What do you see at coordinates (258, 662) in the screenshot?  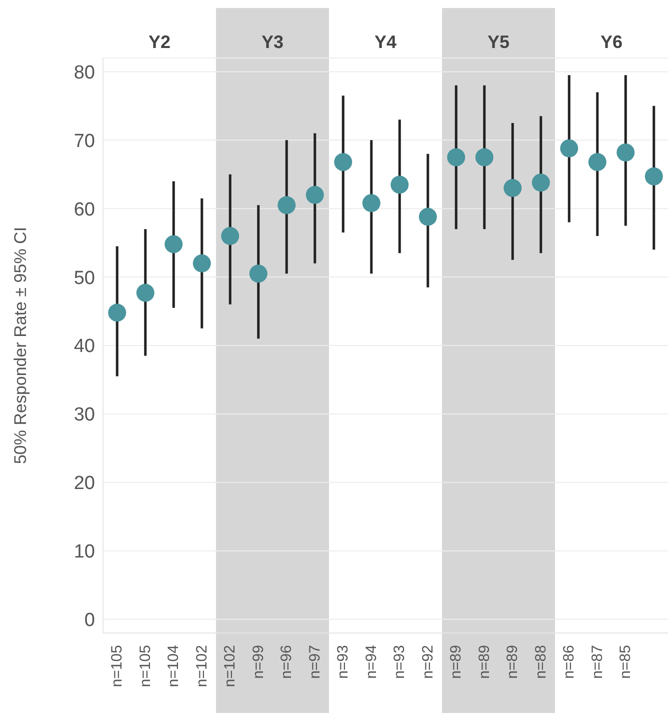 I see `x-tick-label: n=99` at bounding box center [258, 662].